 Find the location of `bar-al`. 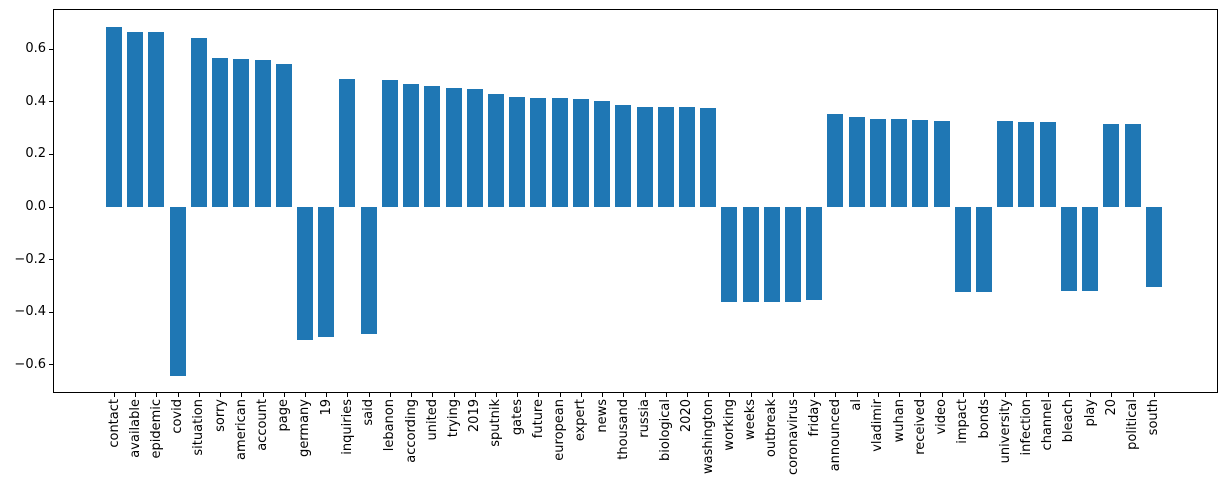

bar-al is located at coordinates (856, 161).